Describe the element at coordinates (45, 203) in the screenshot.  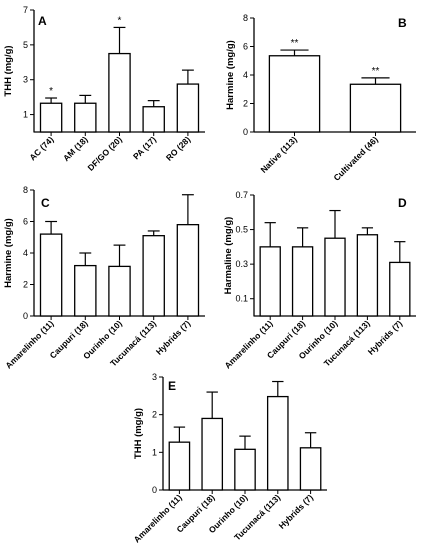
I see `panel-letter: C` at that location.